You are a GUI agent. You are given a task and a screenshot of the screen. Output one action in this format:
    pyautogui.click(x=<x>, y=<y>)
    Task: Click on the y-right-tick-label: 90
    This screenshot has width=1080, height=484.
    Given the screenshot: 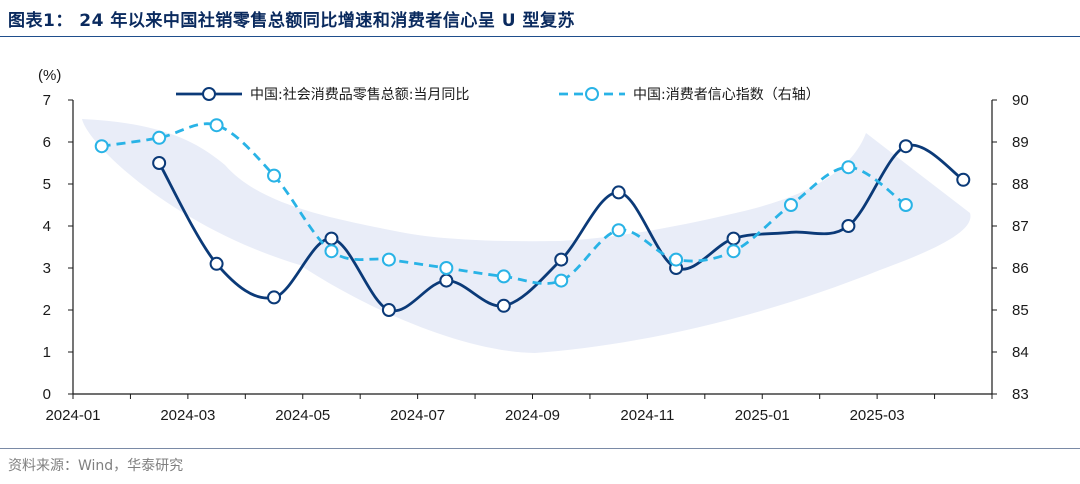 What is the action you would take?
    pyautogui.click(x=1020, y=100)
    